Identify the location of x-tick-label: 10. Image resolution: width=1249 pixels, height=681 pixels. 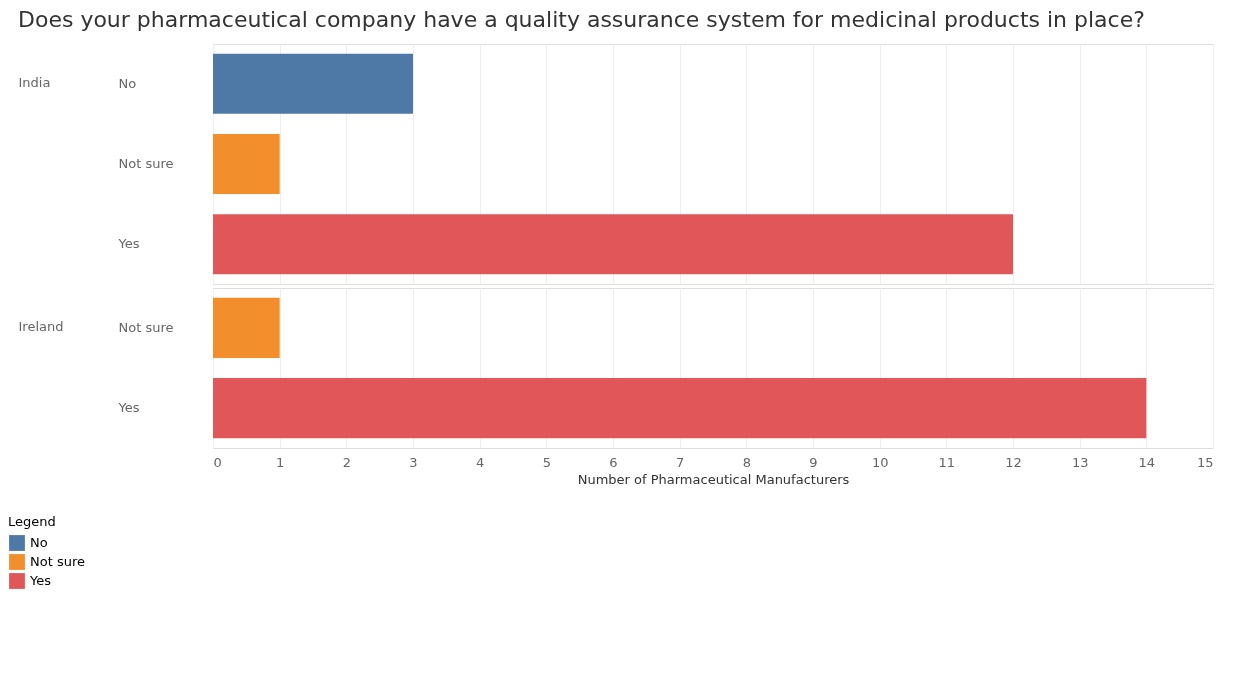
(880, 462).